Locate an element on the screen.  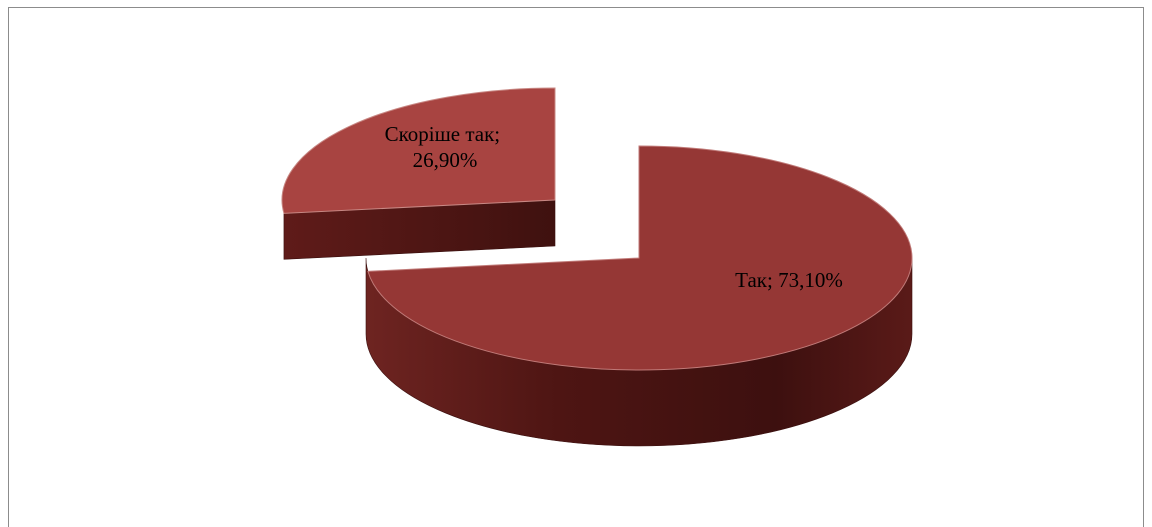
slice-label-skorishe-tak-line1: Скоріше так; is located at coordinates (443, 134).